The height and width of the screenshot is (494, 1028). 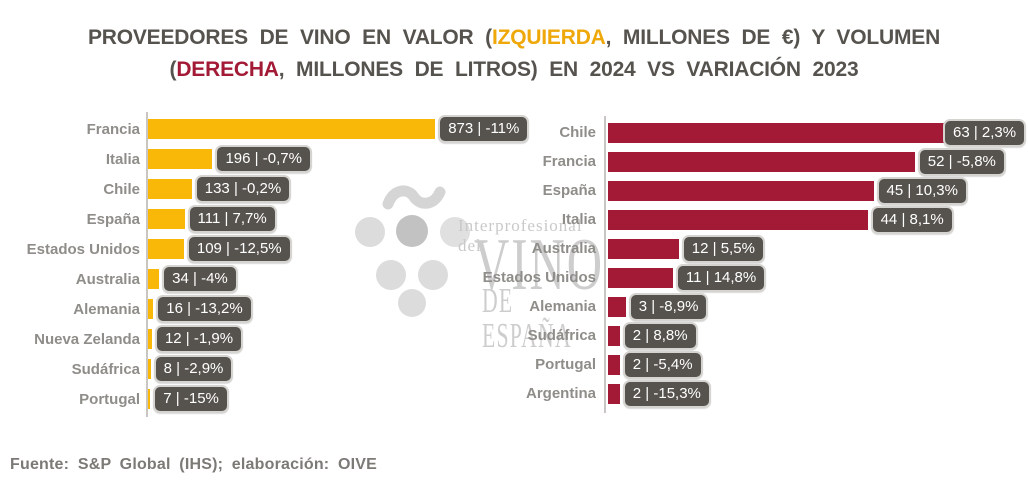 I want to click on bar-area: 2 | -5,4%, so click(x=818, y=364).